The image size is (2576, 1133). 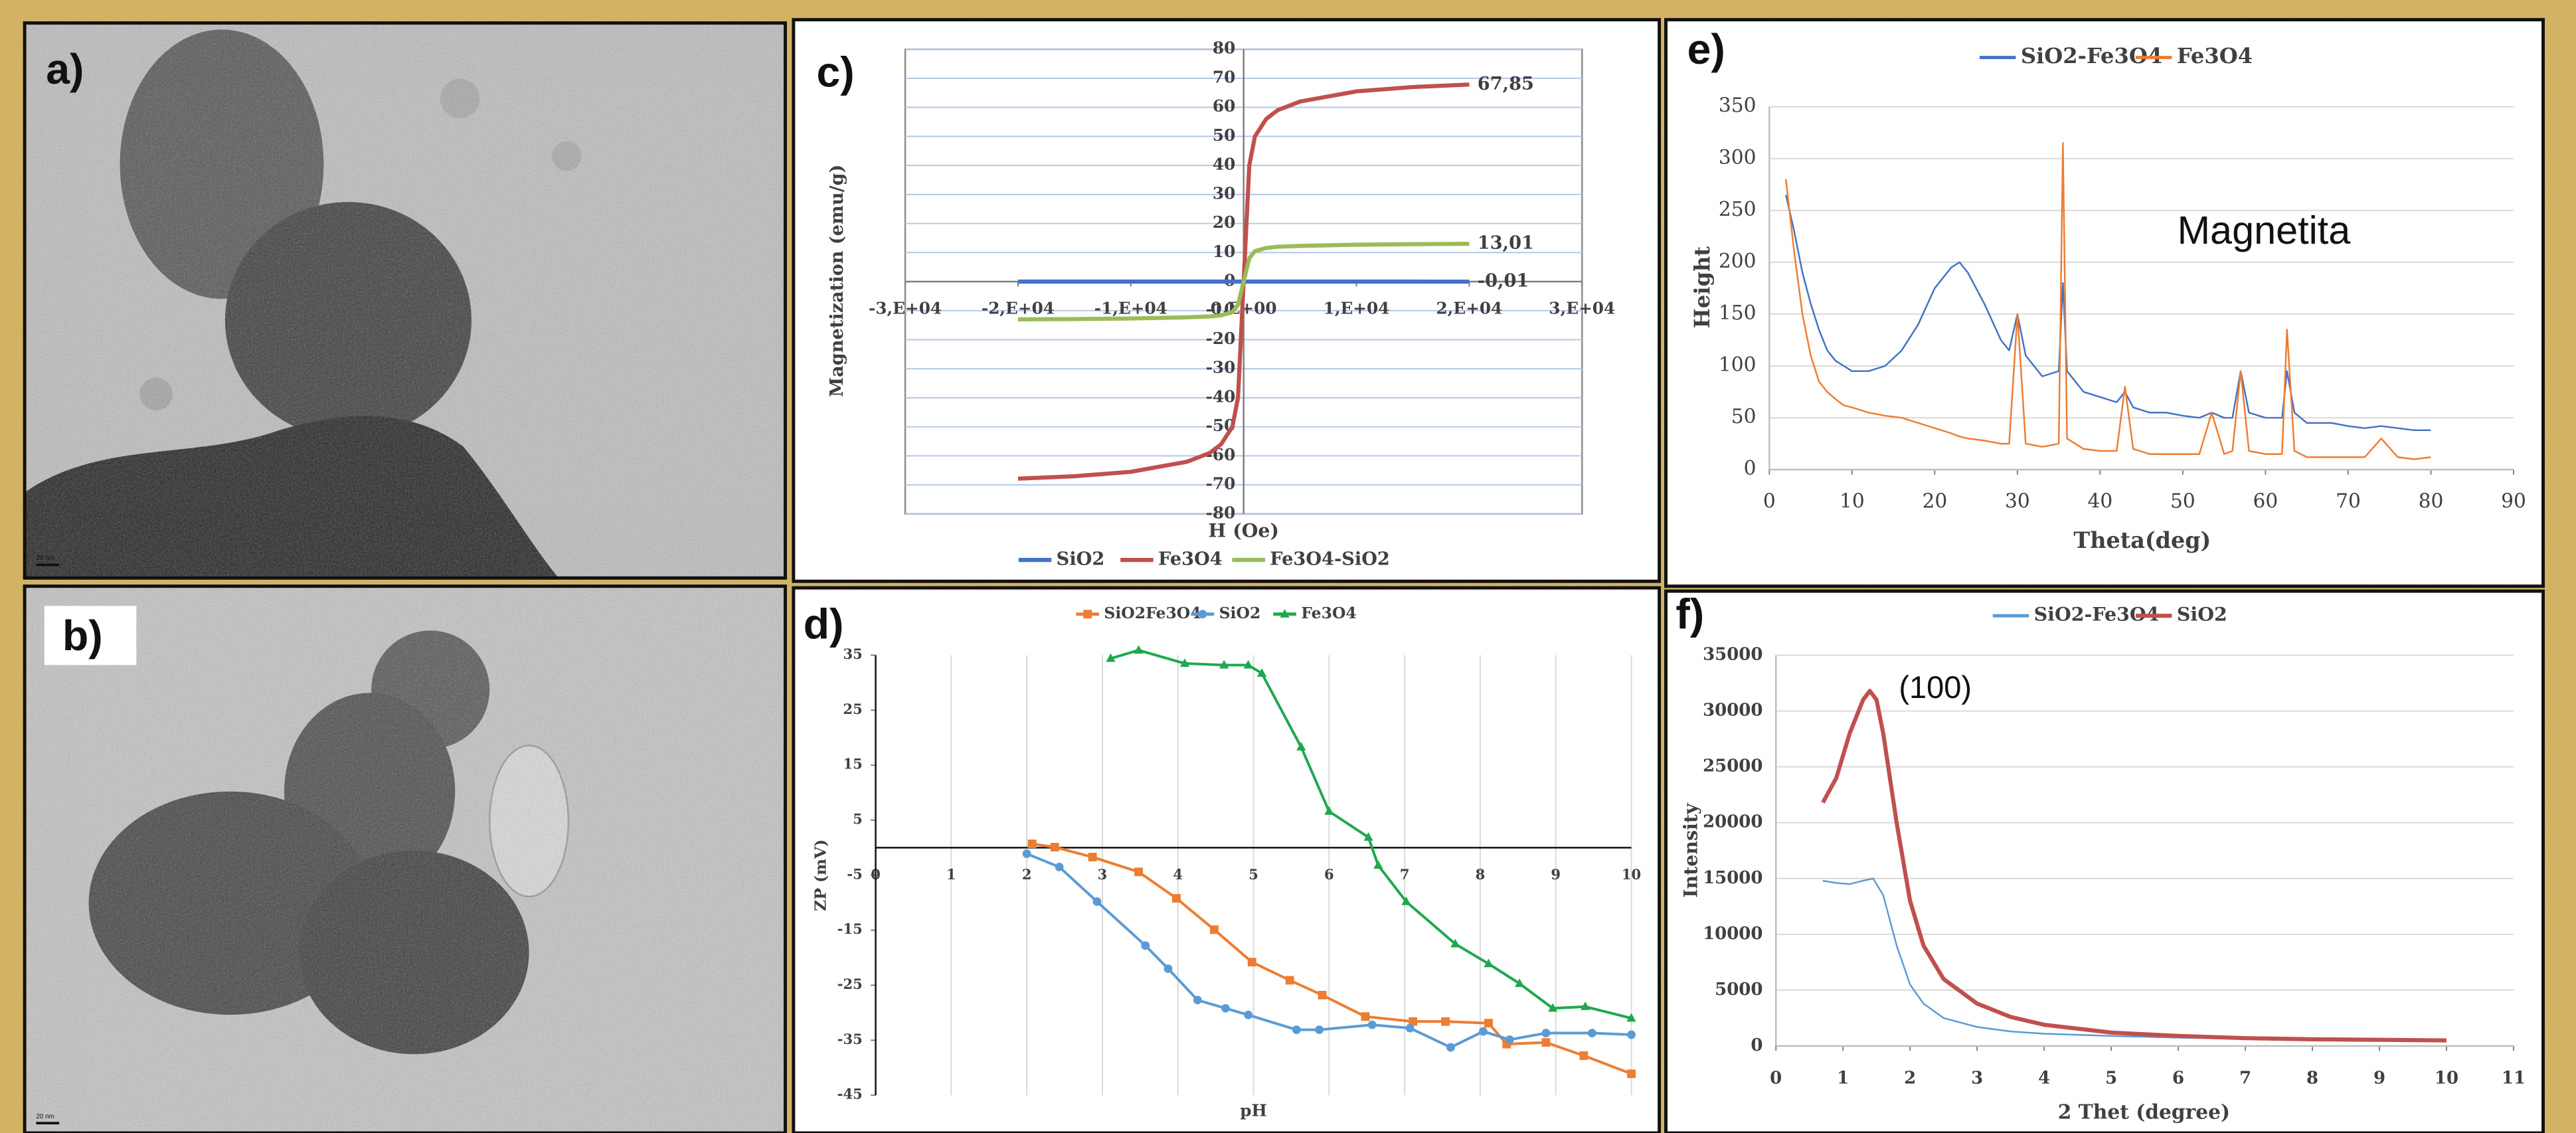 I want to click on panel-label: b), so click(x=82, y=635).